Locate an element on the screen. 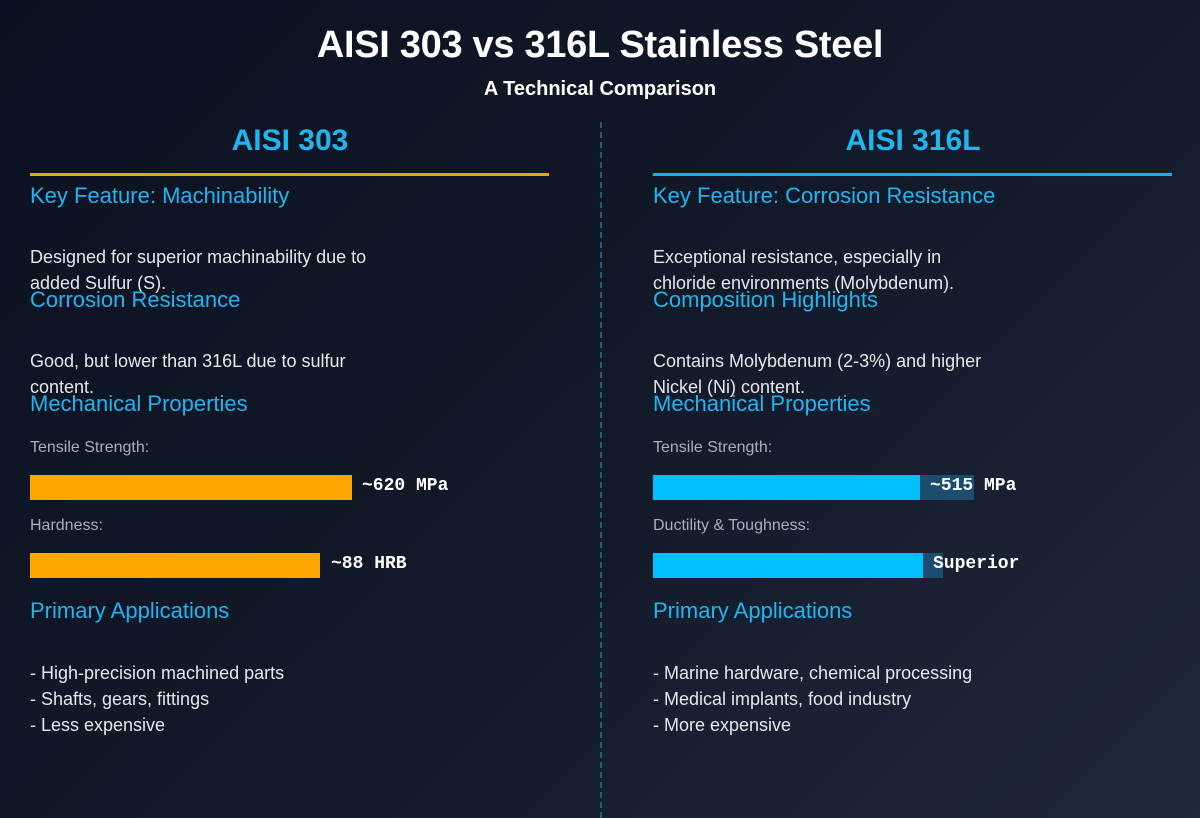 This screenshot has width=1200, height=818. section-heading-composition: Composition Highlights is located at coordinates (765, 299).